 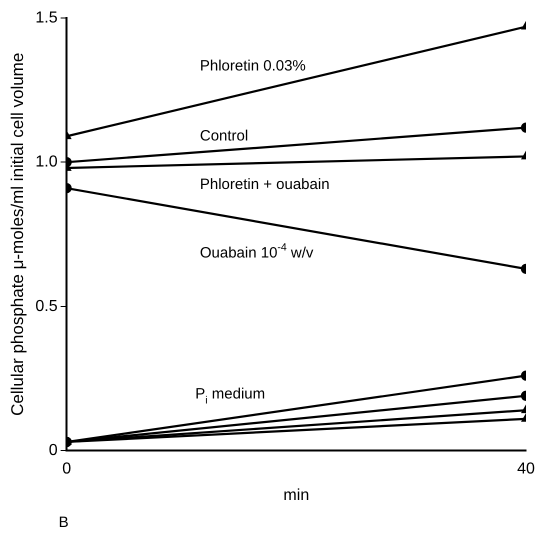 What do you see at coordinates (46, 162) in the screenshot?
I see `y-tick-label: 1.0` at bounding box center [46, 162].